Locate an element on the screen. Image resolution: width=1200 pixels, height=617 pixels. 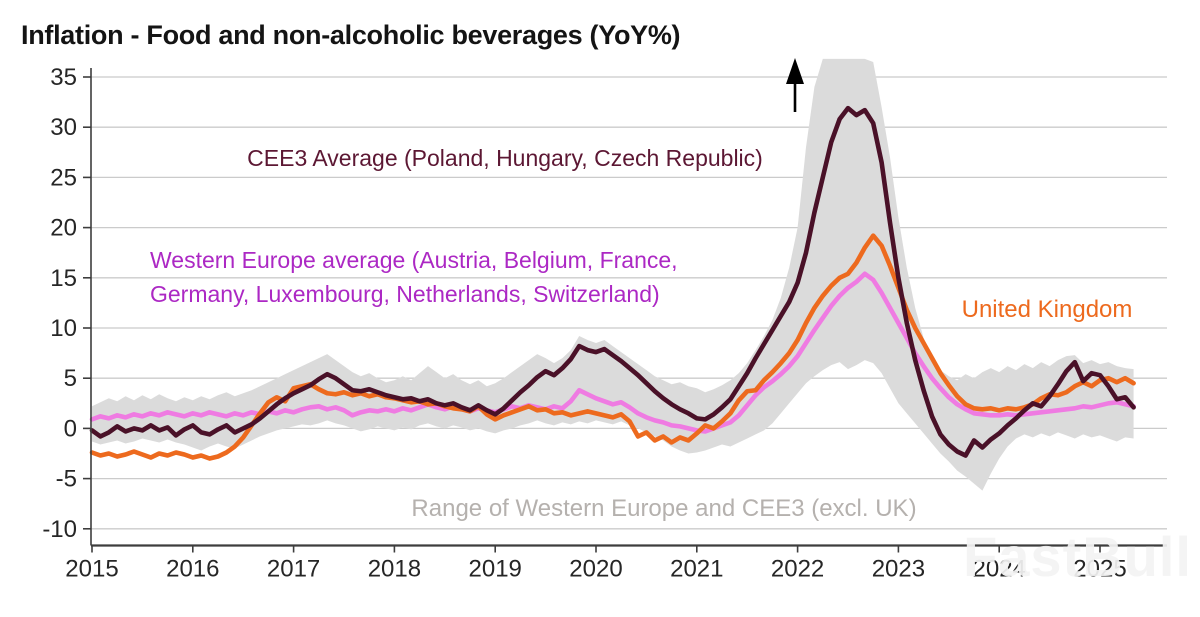
x-tick-label: 2021 is located at coordinates (696, 569).